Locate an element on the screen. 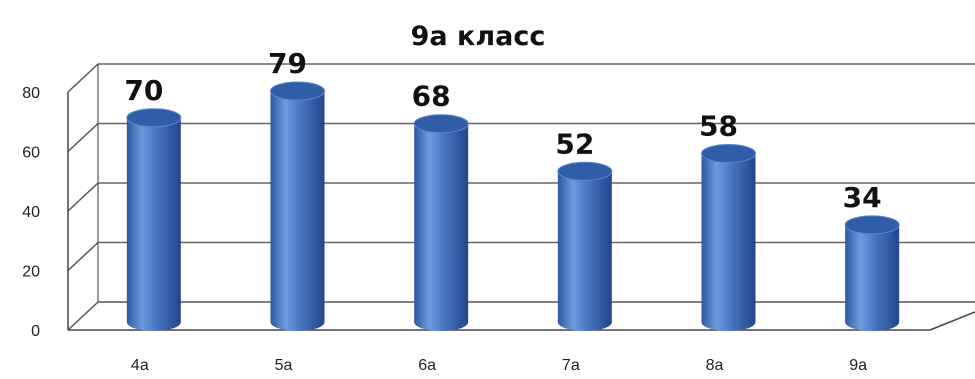 The width and height of the screenshot is (975, 379). x-axis: 4а 5а 6а 7а 8а 9а is located at coordinates (499, 365).